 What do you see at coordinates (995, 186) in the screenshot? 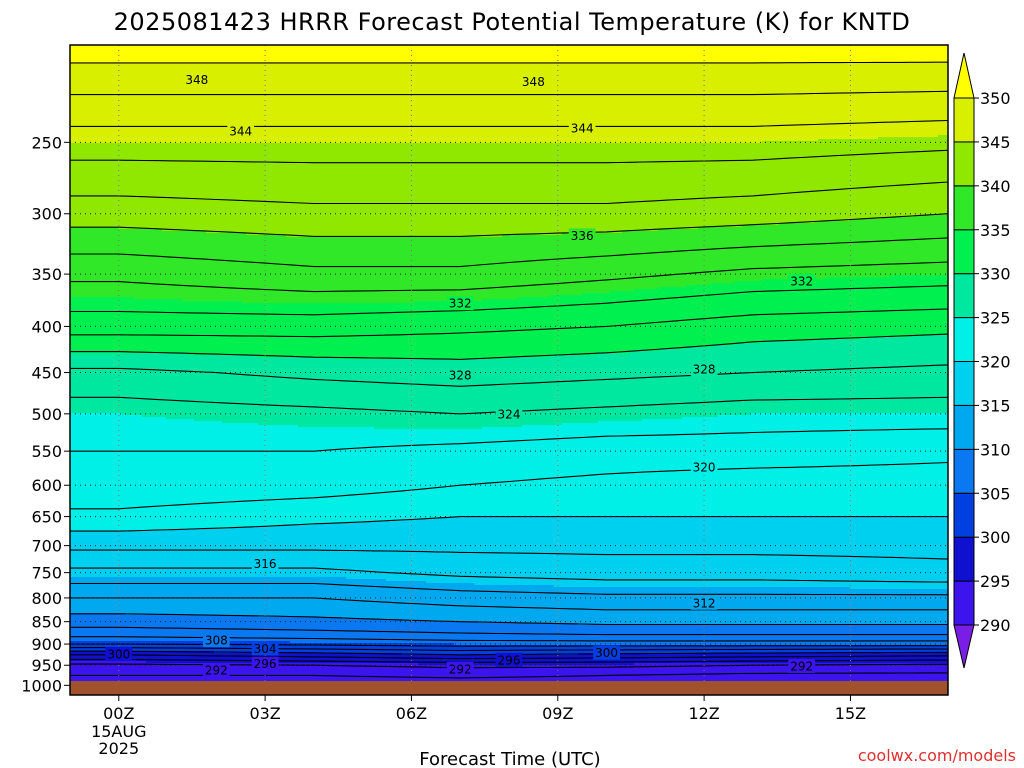
I see `colorbar-label: 340` at bounding box center [995, 186].